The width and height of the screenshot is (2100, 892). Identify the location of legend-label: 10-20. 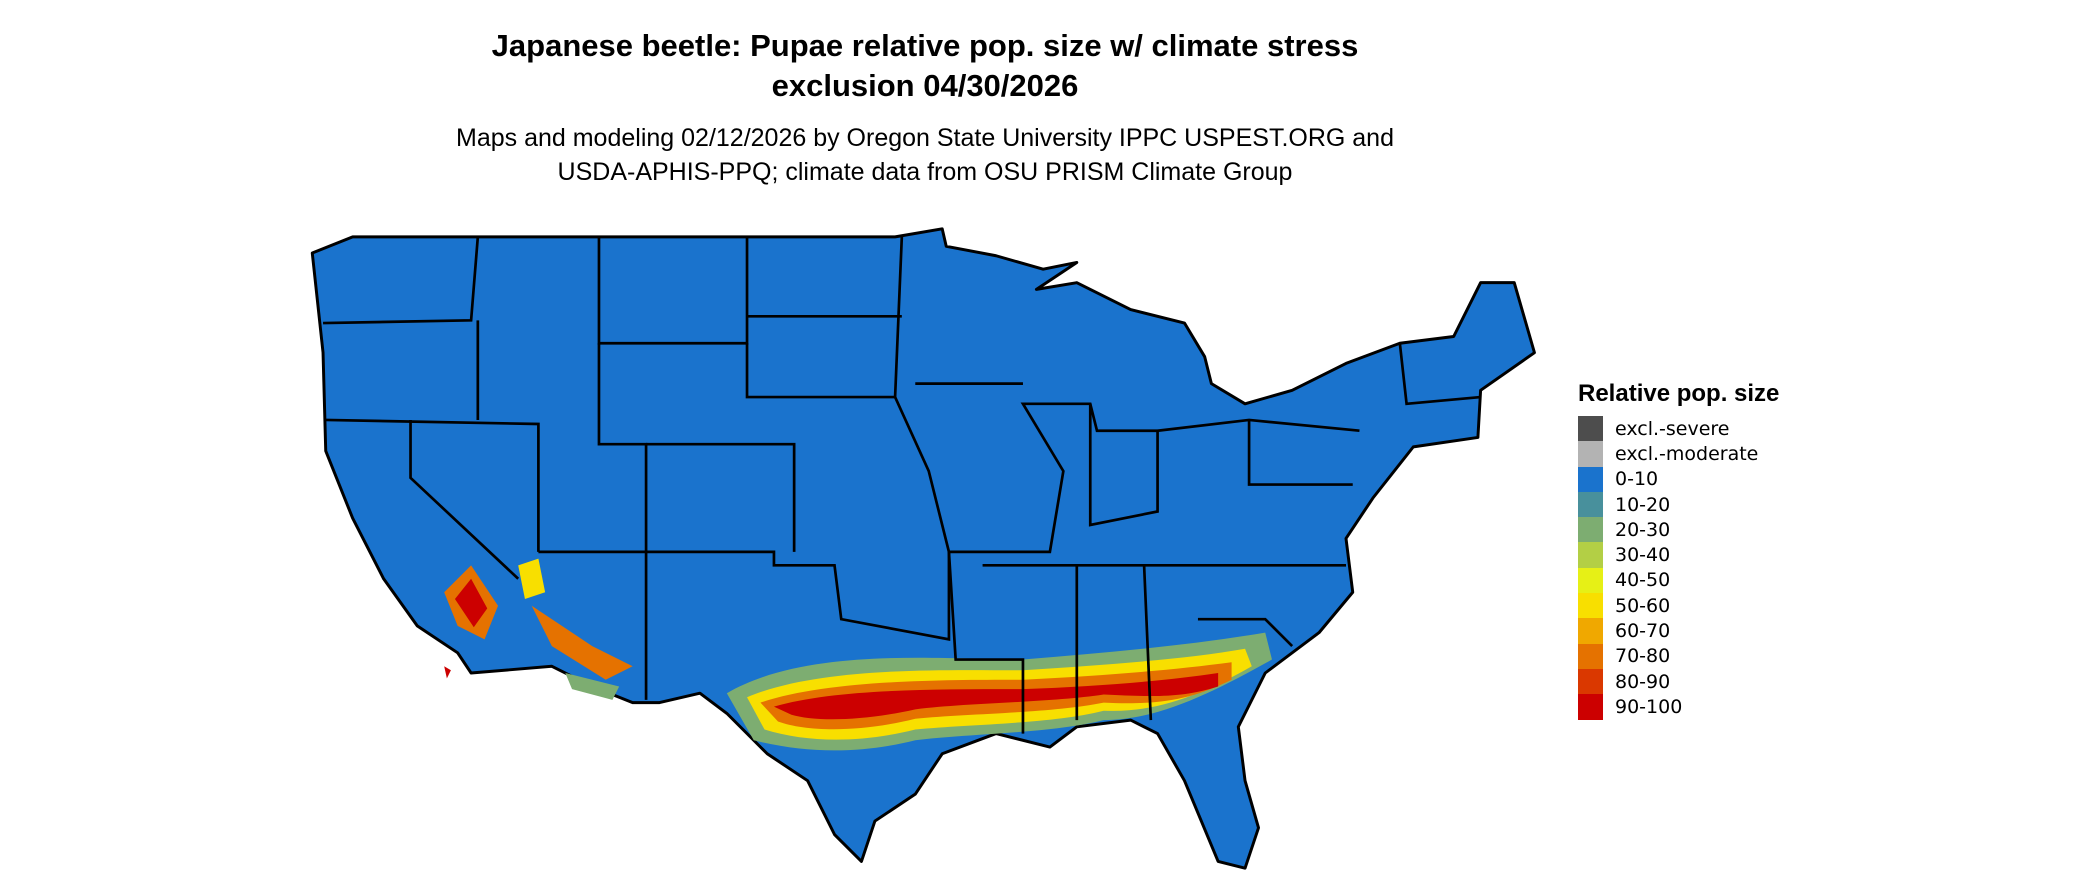
(1643, 504).